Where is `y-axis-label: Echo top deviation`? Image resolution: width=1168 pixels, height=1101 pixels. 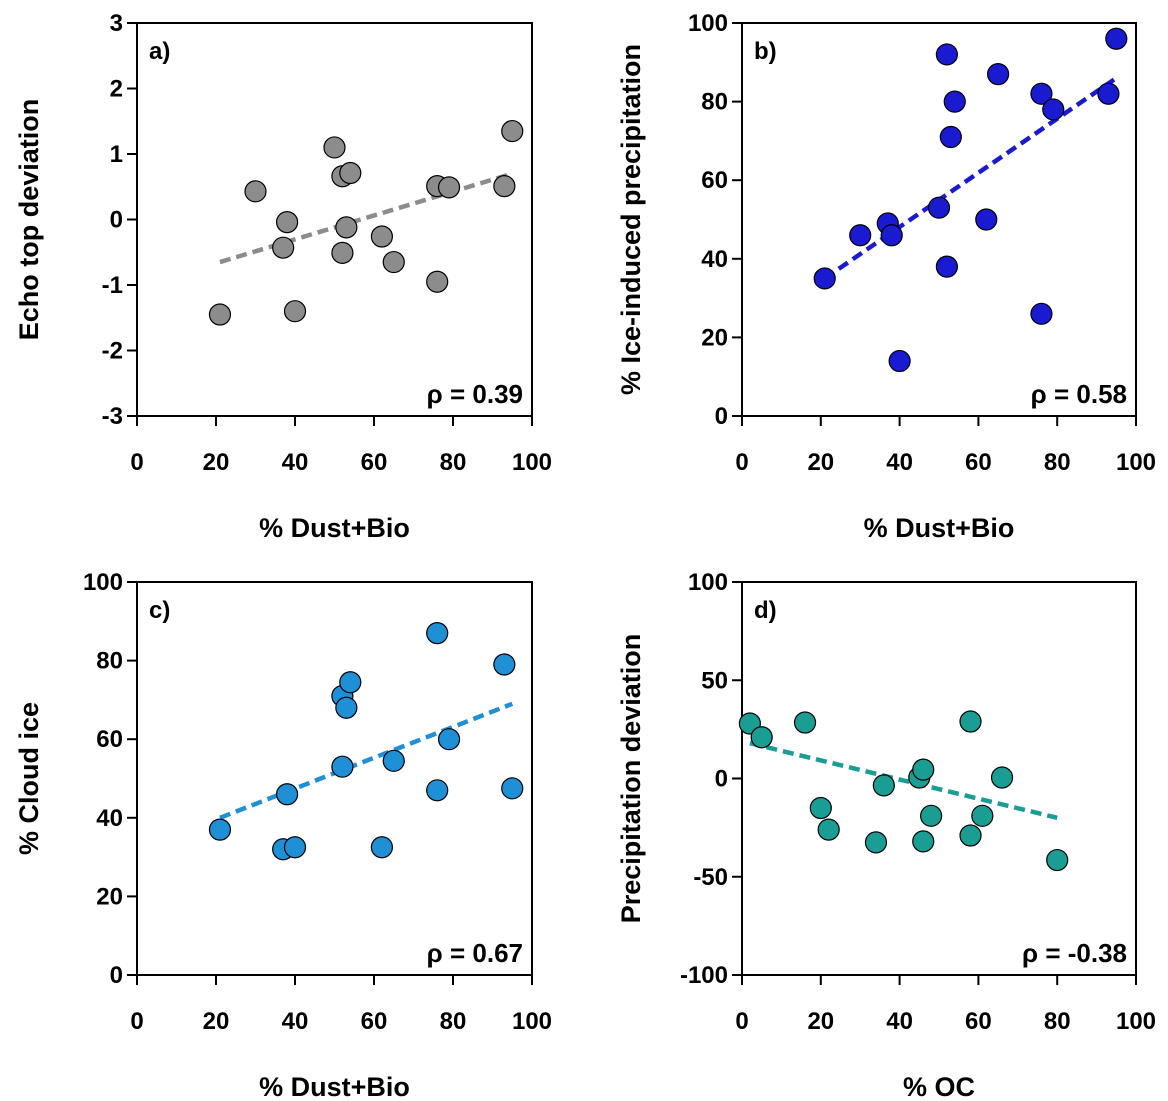 y-axis-label: Echo top deviation is located at coordinates (29, 220).